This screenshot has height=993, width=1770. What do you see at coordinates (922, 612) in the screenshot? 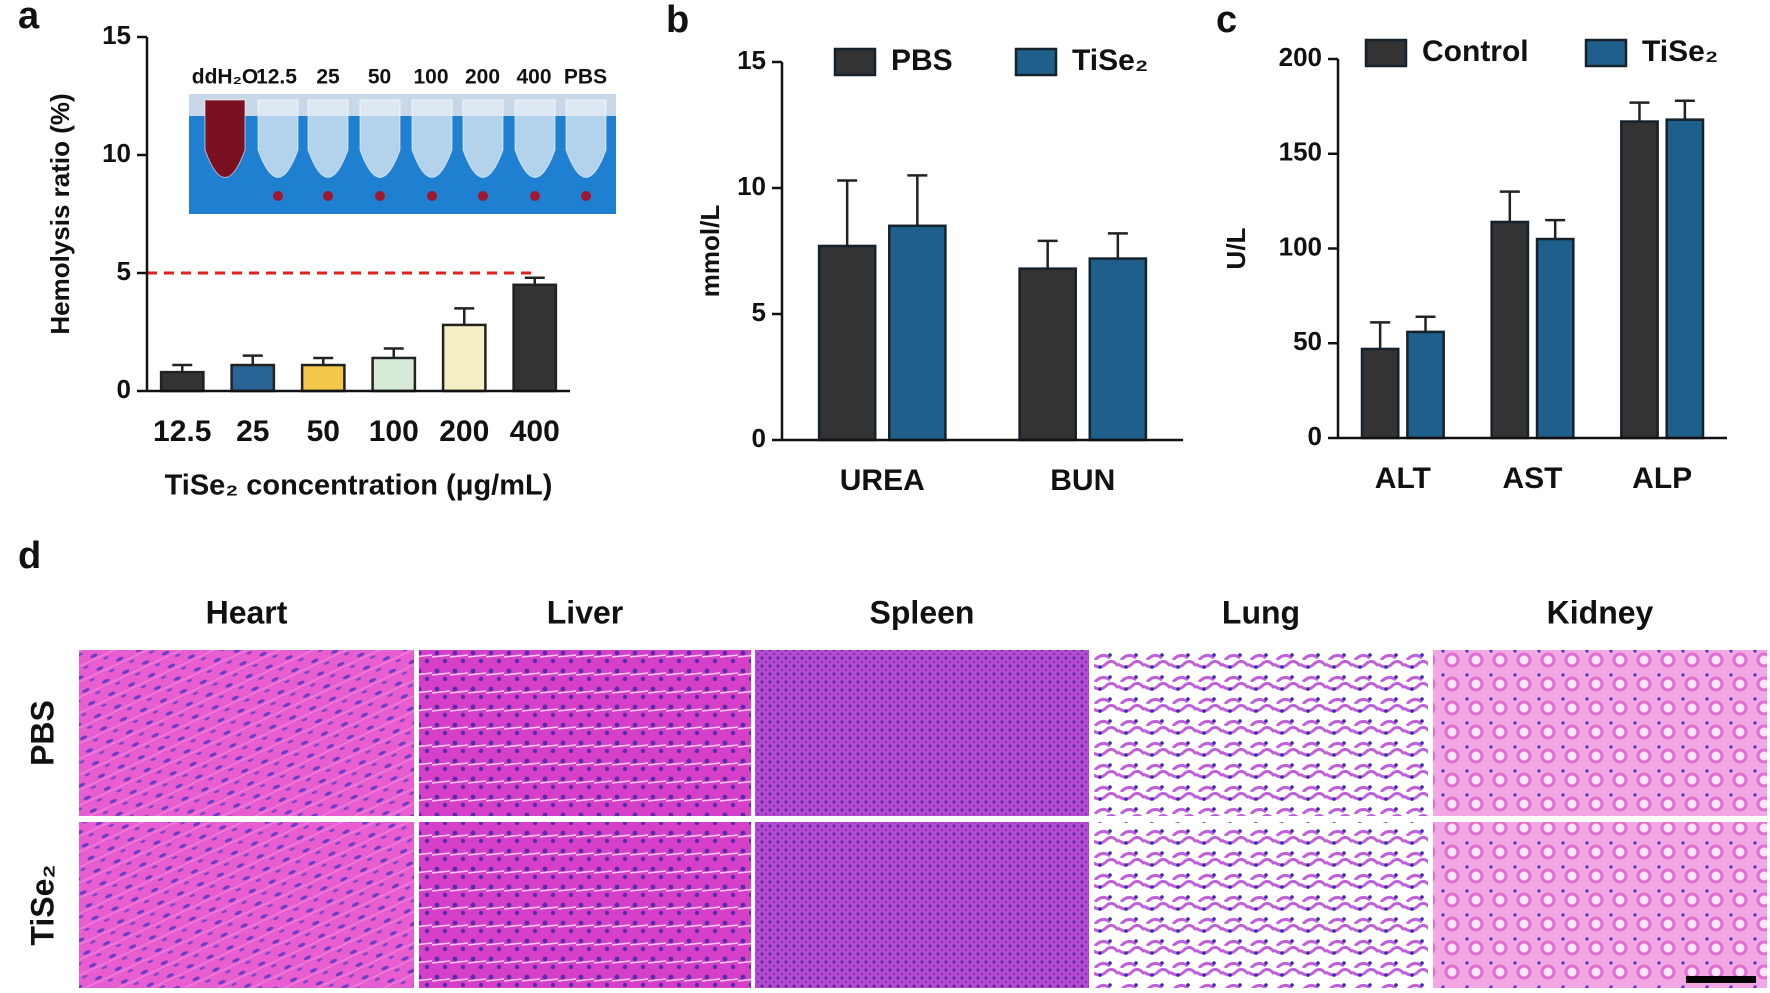
I see `column-label: Spleen` at bounding box center [922, 612].